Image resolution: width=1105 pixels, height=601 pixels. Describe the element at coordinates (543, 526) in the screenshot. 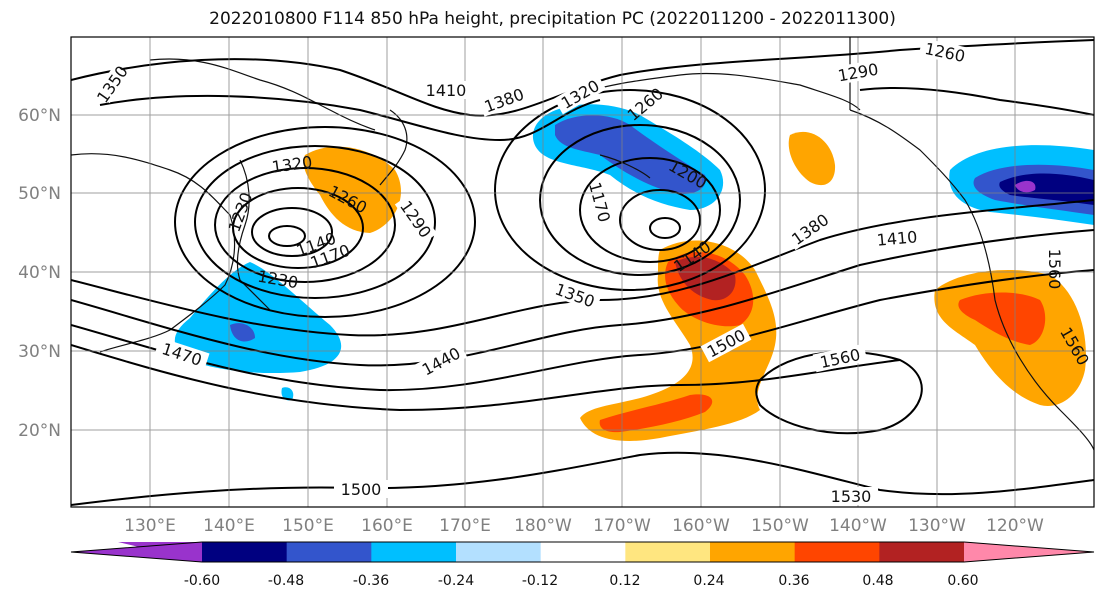

I see `lon-label: 180°W` at that location.